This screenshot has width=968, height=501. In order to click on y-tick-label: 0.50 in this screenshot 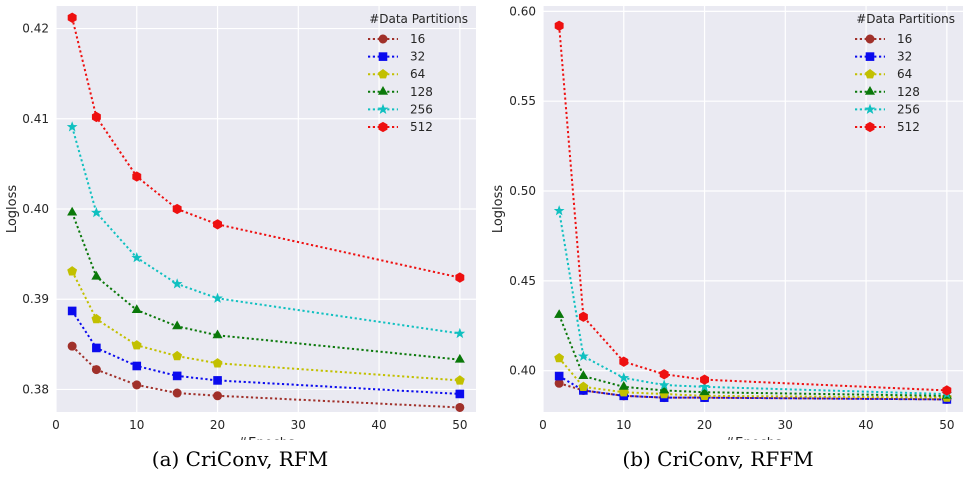, I will do `click(522, 191)`.